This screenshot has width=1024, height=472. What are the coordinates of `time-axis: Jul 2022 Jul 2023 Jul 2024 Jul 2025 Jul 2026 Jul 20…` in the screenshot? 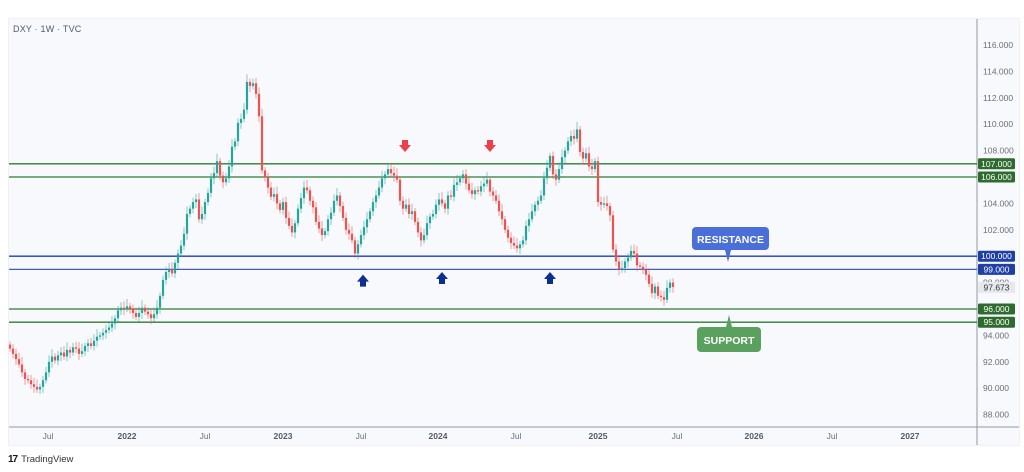 It's located at (481, 436).